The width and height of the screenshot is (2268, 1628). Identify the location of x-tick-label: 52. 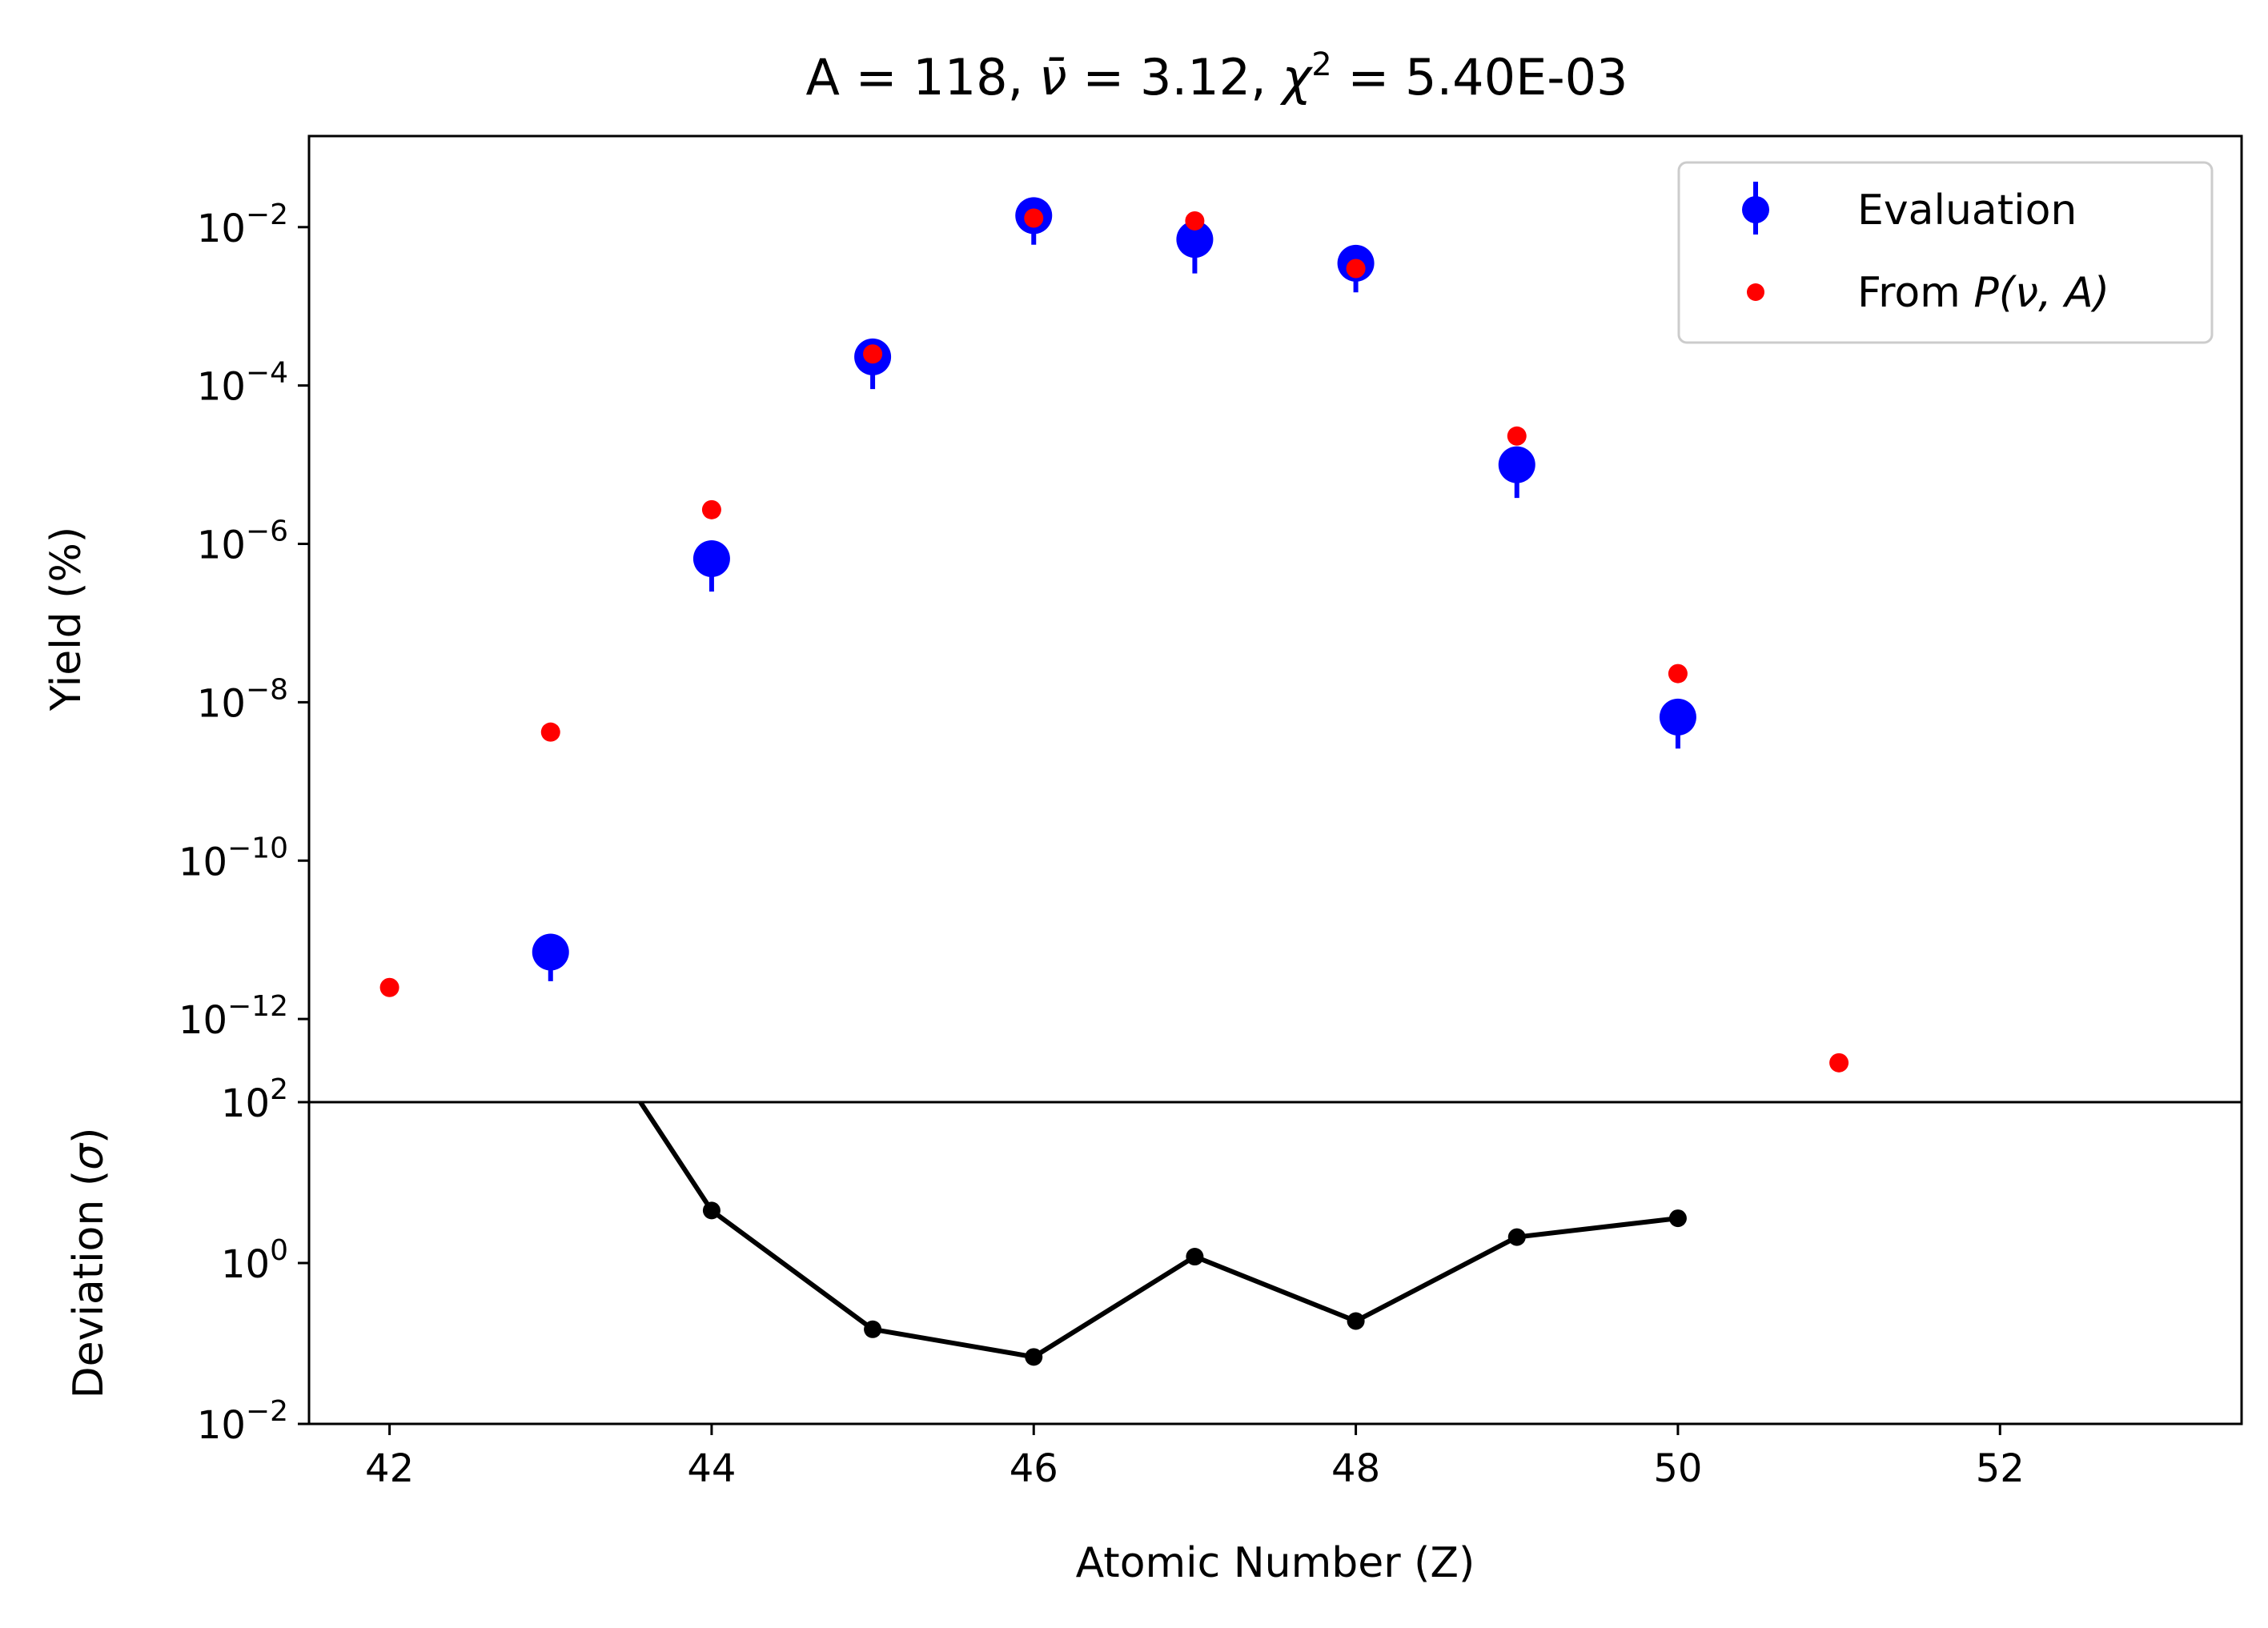
(2000, 1469).